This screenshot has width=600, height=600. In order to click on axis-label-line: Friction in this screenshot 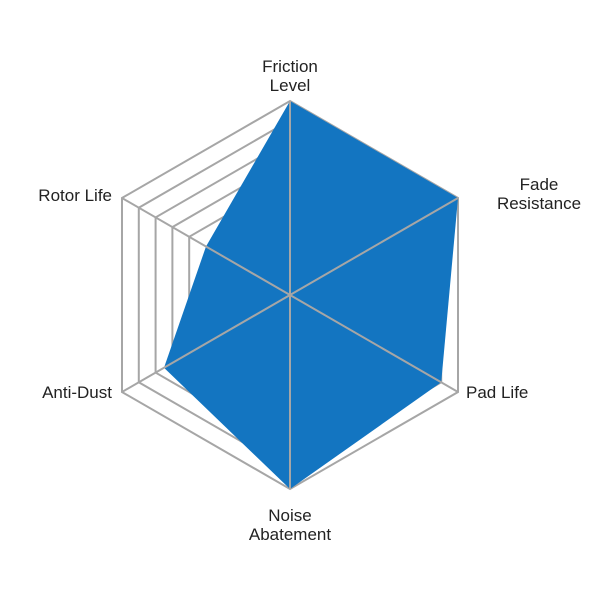, I will do `click(290, 66)`.